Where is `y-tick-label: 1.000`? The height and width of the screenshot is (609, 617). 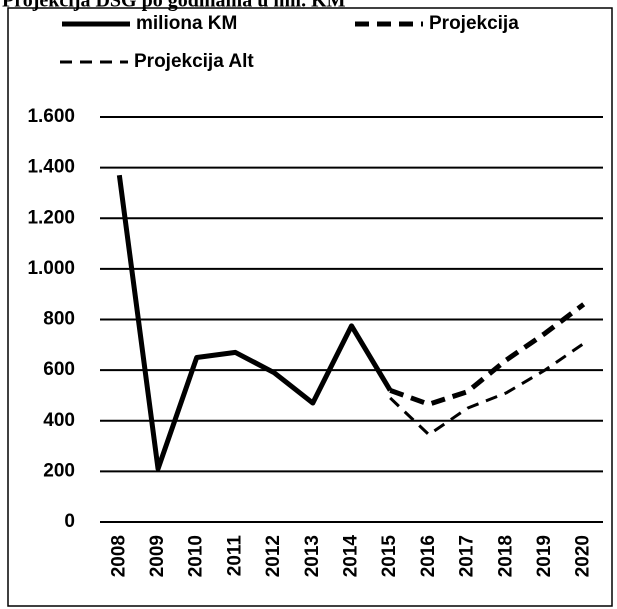
y-tick-label: 1.000 is located at coordinates (51, 268).